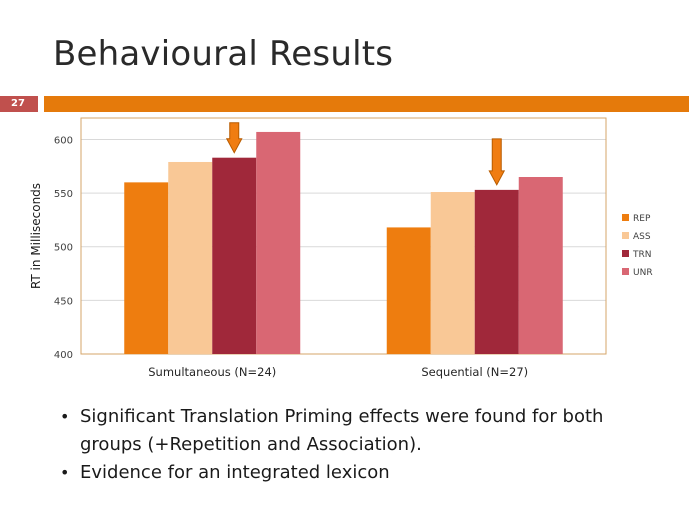 The height and width of the screenshot is (517, 689). Describe the element at coordinates (366, 104) in the screenshot. I see `accent-bar` at that location.